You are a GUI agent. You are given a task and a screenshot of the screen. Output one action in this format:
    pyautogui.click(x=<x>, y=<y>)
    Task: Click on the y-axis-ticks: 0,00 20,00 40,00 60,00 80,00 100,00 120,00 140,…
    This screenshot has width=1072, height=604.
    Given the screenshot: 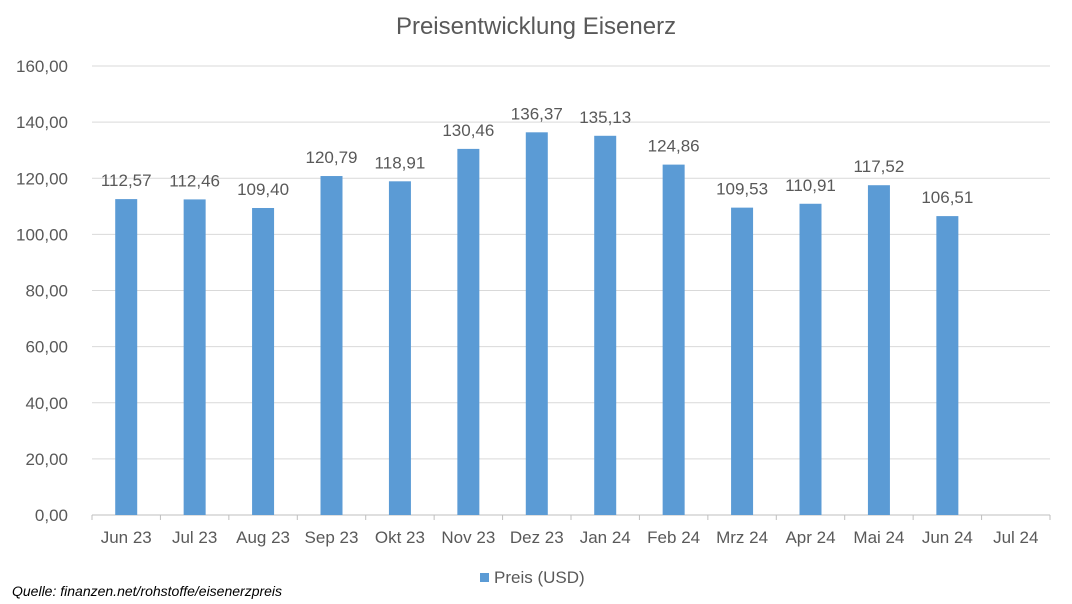 What is the action you would take?
    pyautogui.click(x=42, y=291)
    